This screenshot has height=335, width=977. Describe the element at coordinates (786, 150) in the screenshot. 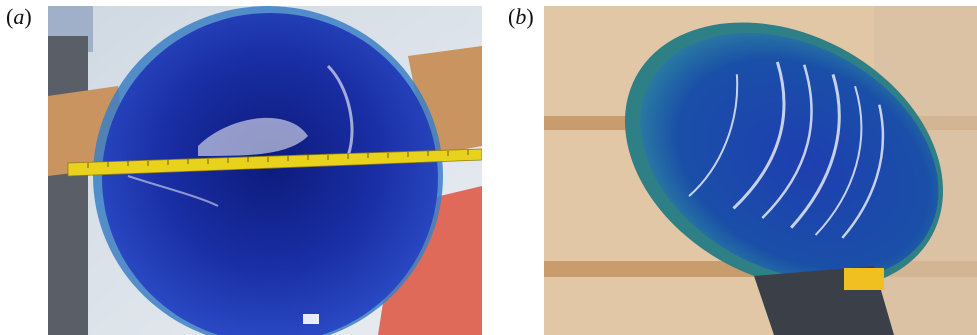

I see `ice-streaks` at that location.